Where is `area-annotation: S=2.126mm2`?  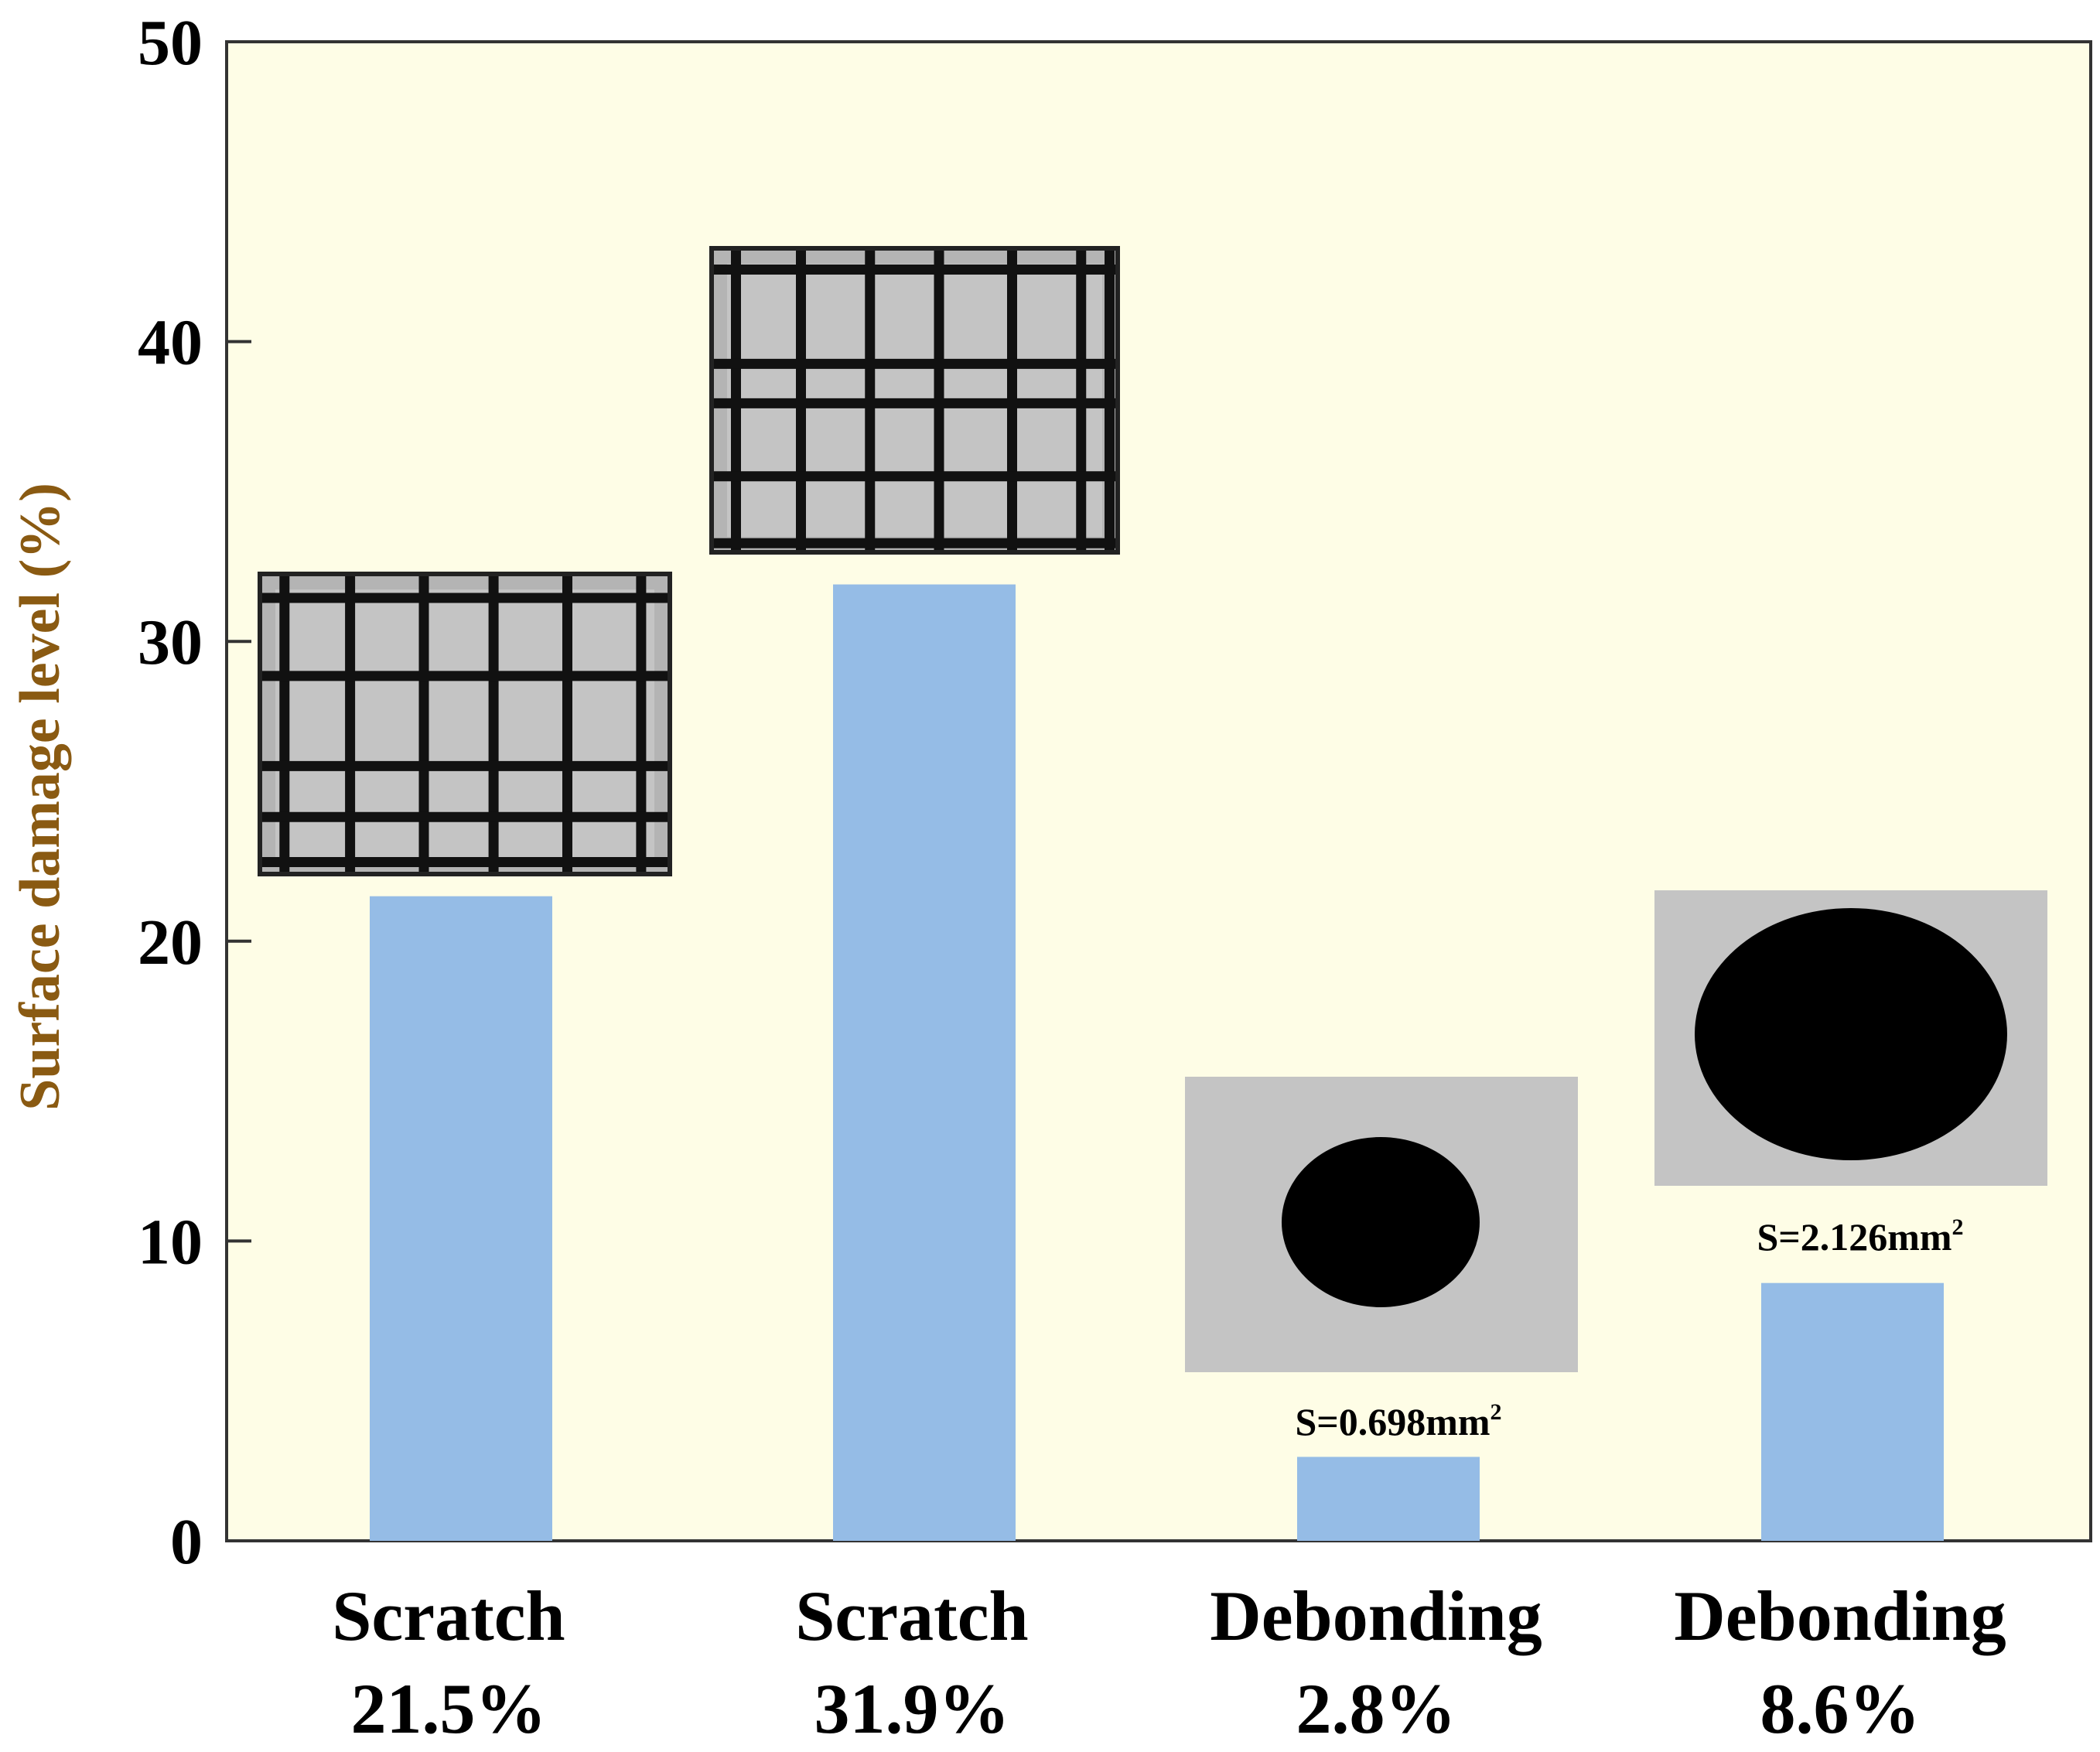
area-annotation: S=2.126mm2 is located at coordinates (1860, 1236).